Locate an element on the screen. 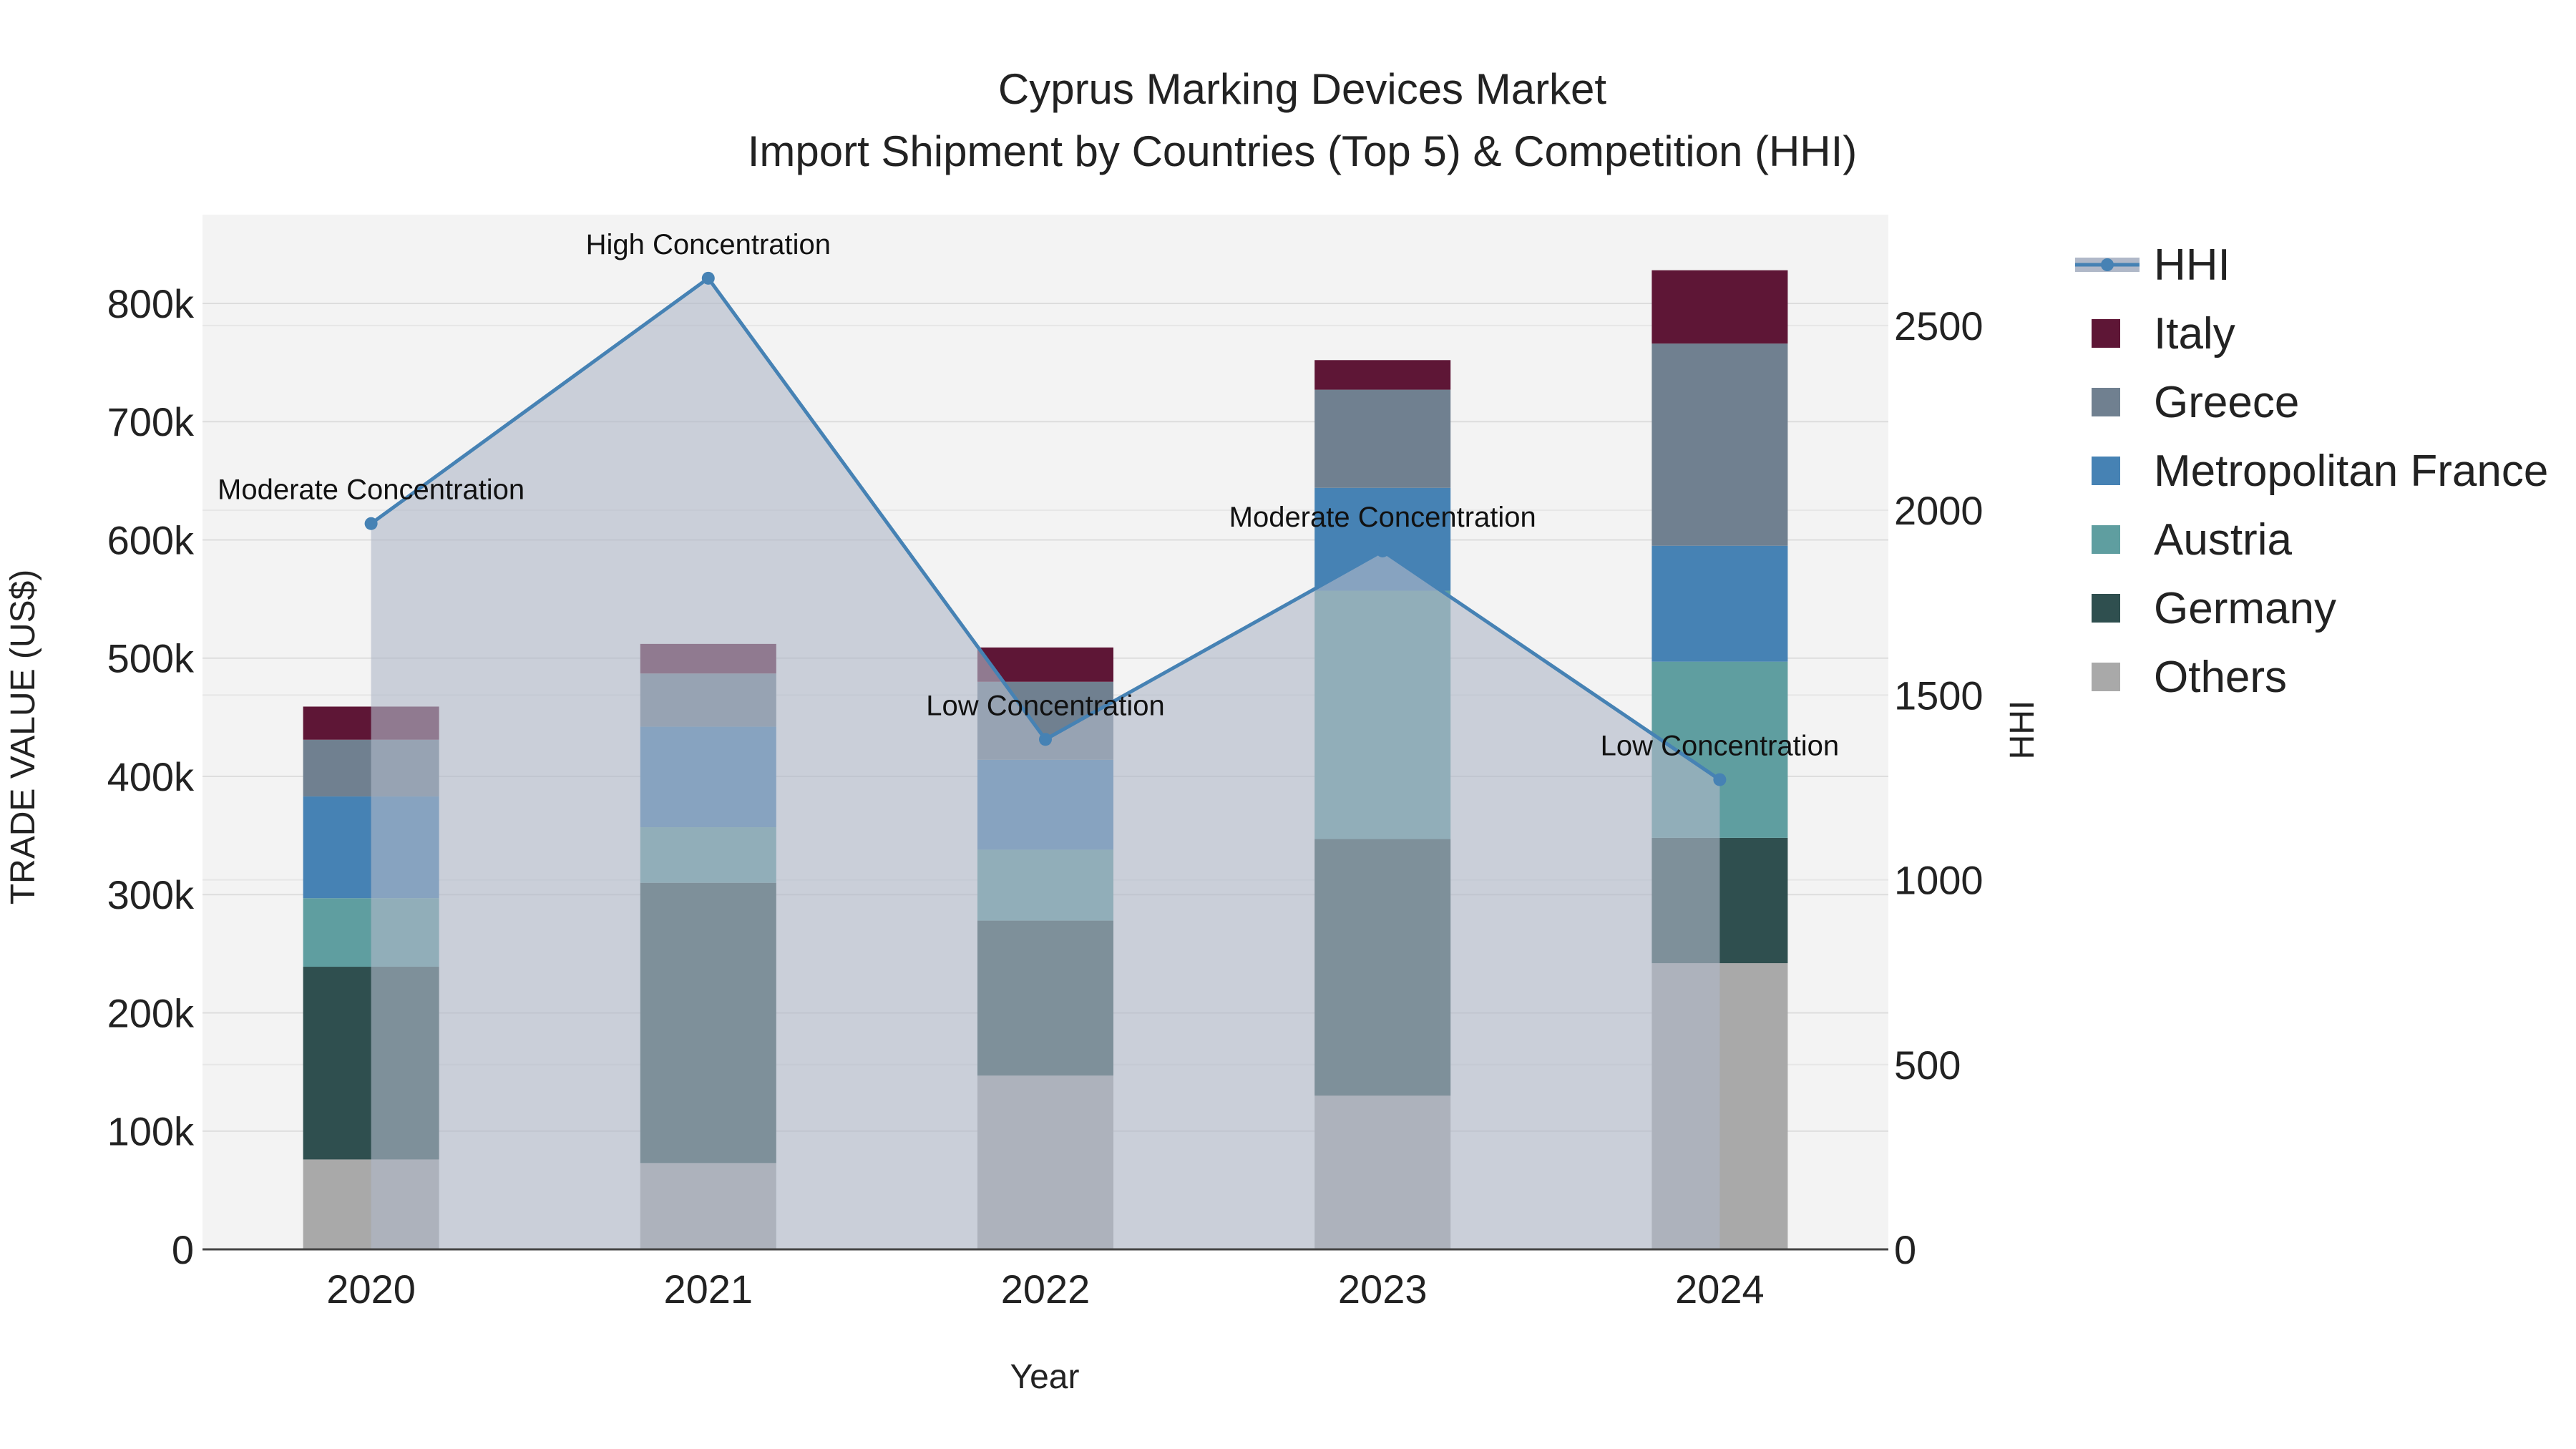 The height and width of the screenshot is (1449, 2576). y2-axis-title: HHI is located at coordinates (2022, 730).